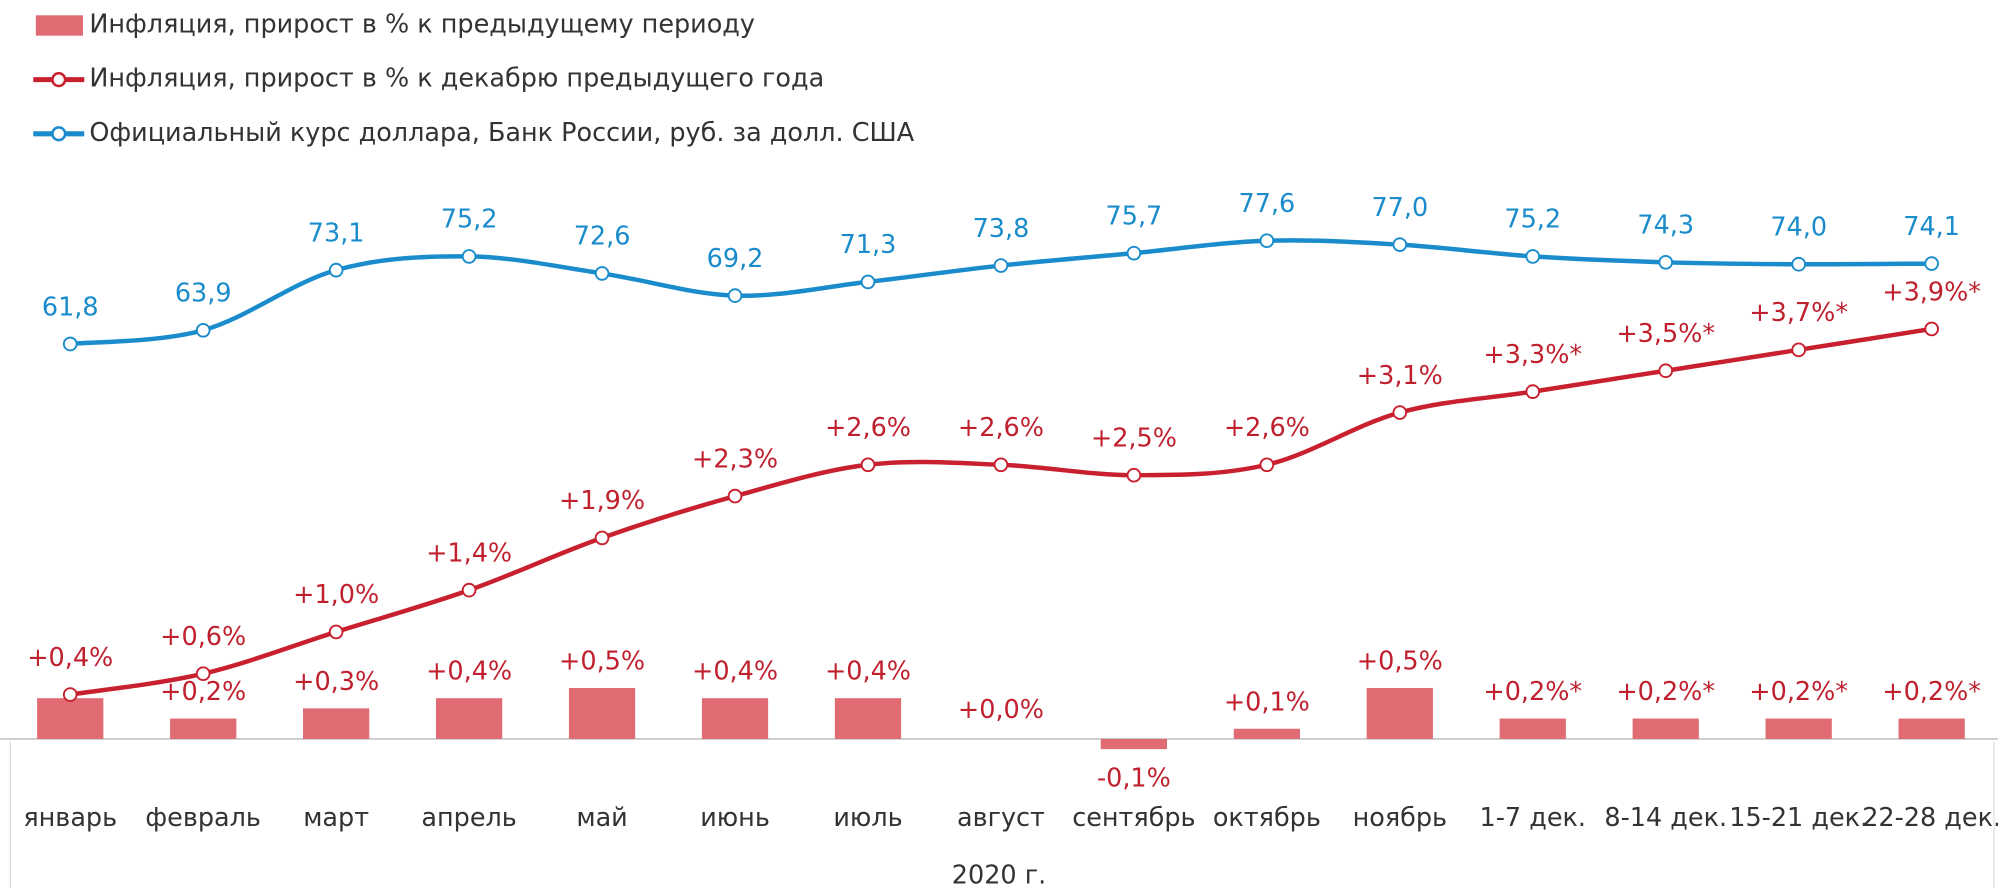  I want to click on data-label: 74,0, so click(1798, 228).